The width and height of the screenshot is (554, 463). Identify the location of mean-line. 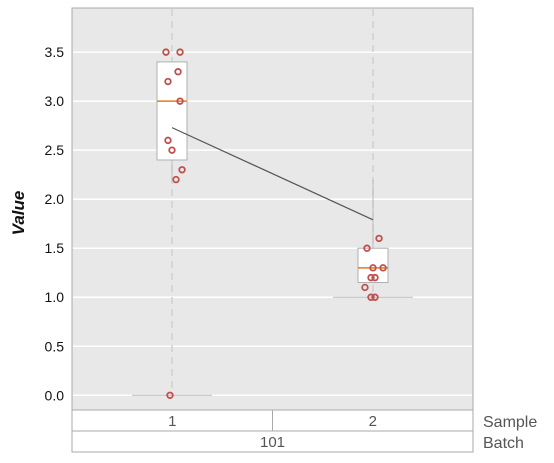
(272, 174).